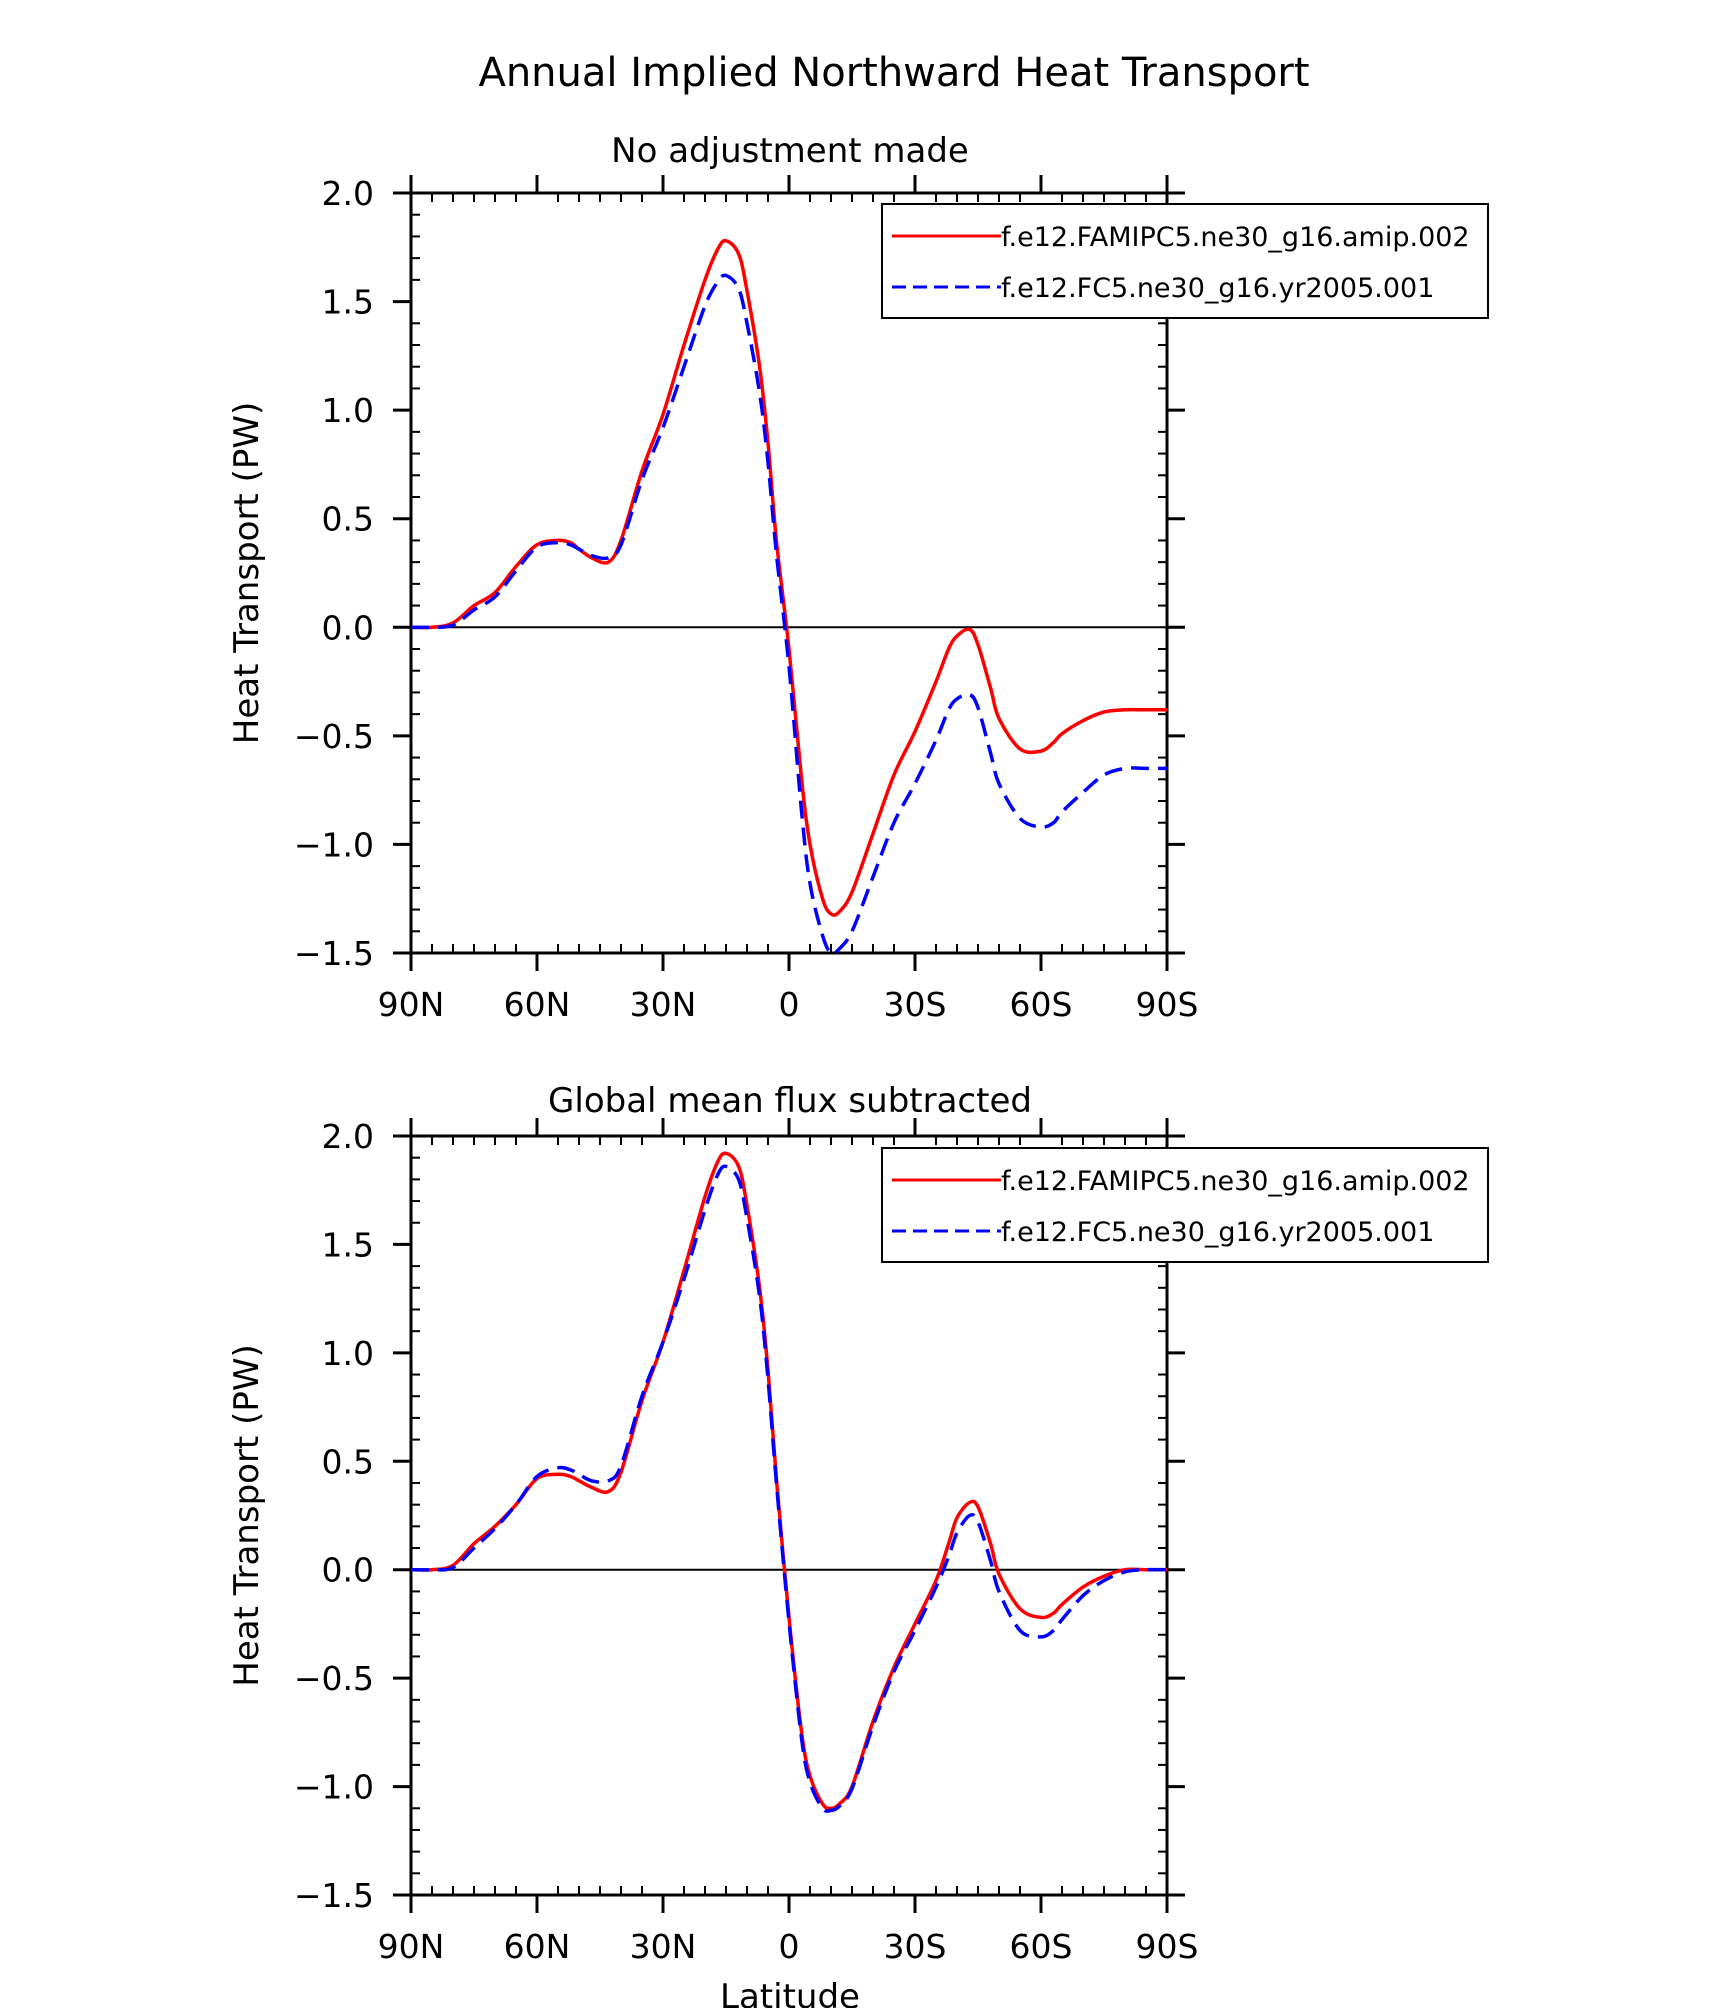 The height and width of the screenshot is (2008, 1710). What do you see at coordinates (790, 1992) in the screenshot?
I see `x-axis-title: Latitude` at bounding box center [790, 1992].